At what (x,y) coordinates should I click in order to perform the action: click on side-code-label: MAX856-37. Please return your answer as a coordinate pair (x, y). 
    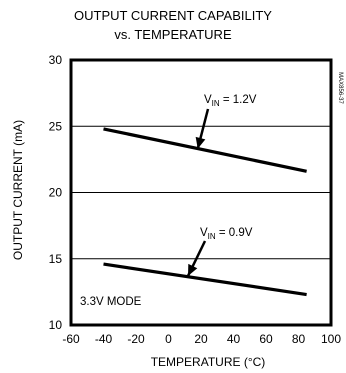
    Looking at the image, I should click on (340, 88).